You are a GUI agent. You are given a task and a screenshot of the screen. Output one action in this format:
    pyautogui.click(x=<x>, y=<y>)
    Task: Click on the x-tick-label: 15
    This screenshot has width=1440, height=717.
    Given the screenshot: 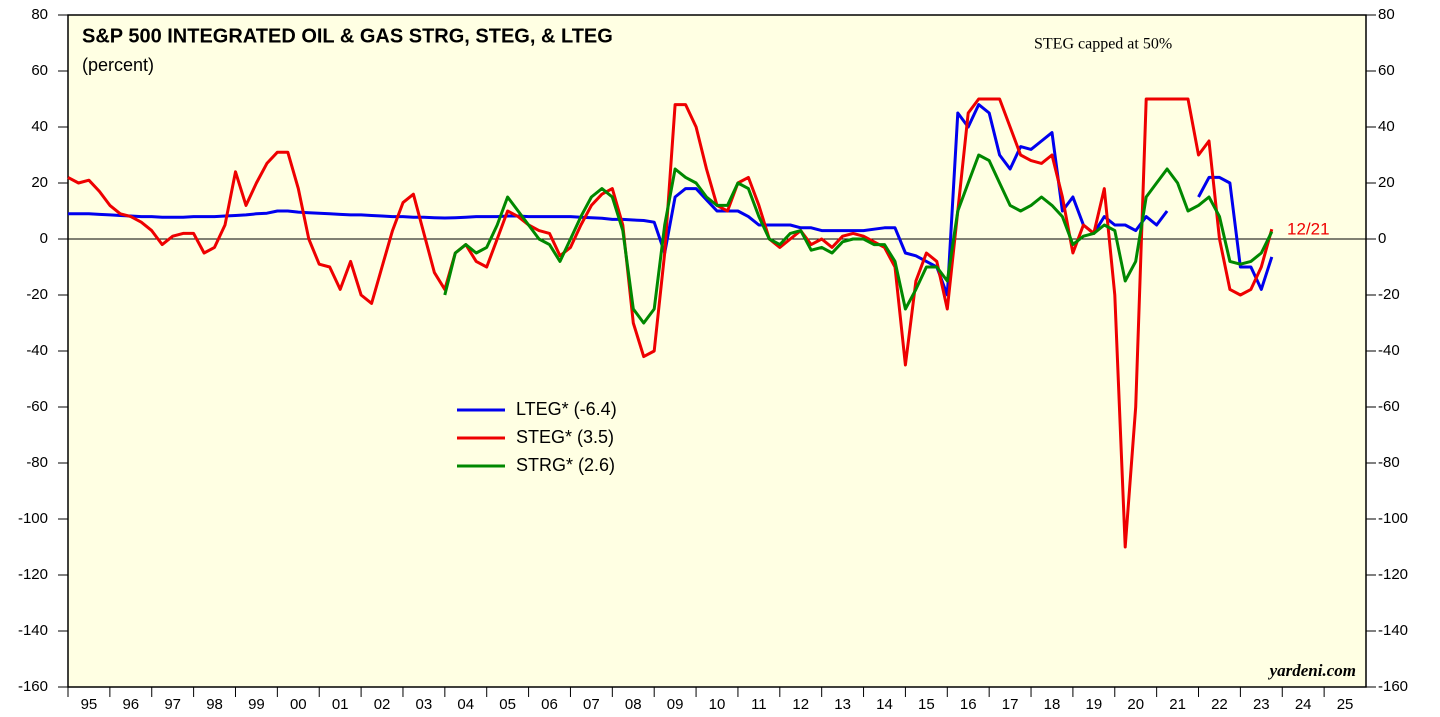 What is the action you would take?
    pyautogui.click(x=926, y=704)
    